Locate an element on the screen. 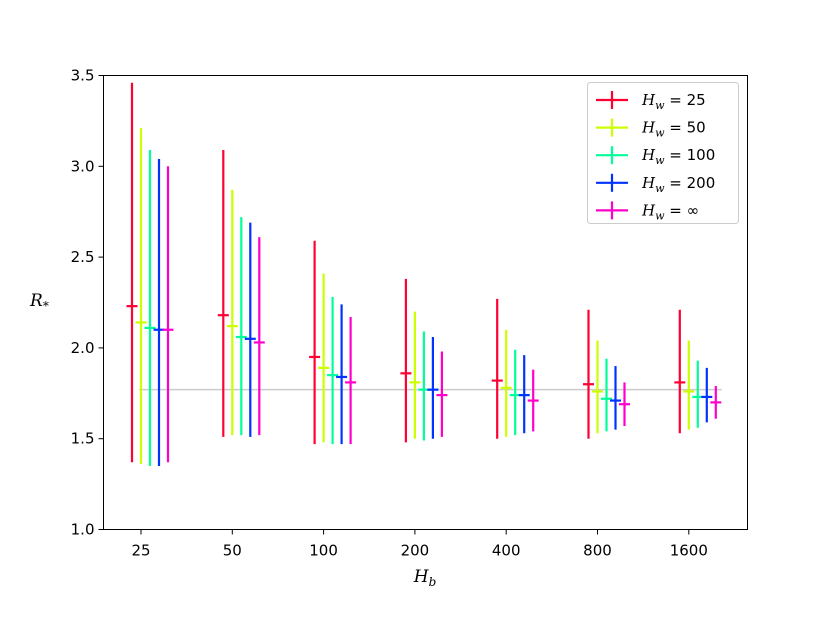  x-tick-label: 1600 is located at coordinates (689, 551).